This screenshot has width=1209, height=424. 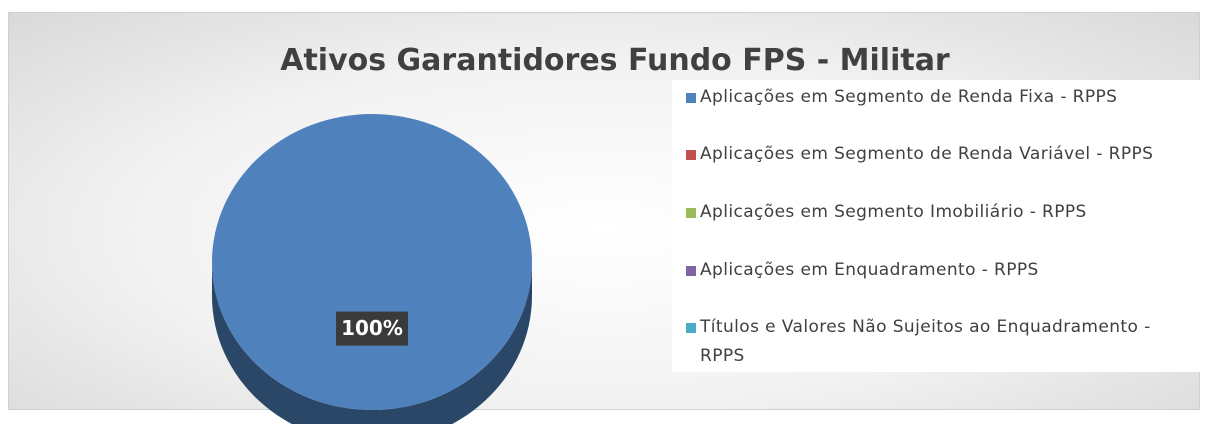 I want to click on data-label-box, so click(x=372, y=328).